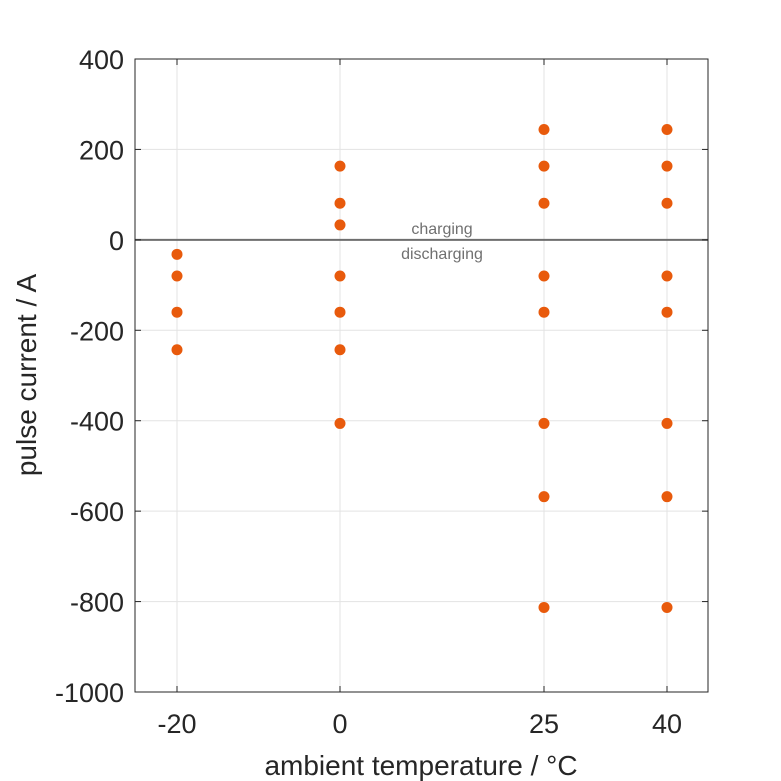  I want to click on y-tick-label: 200, so click(101, 150).